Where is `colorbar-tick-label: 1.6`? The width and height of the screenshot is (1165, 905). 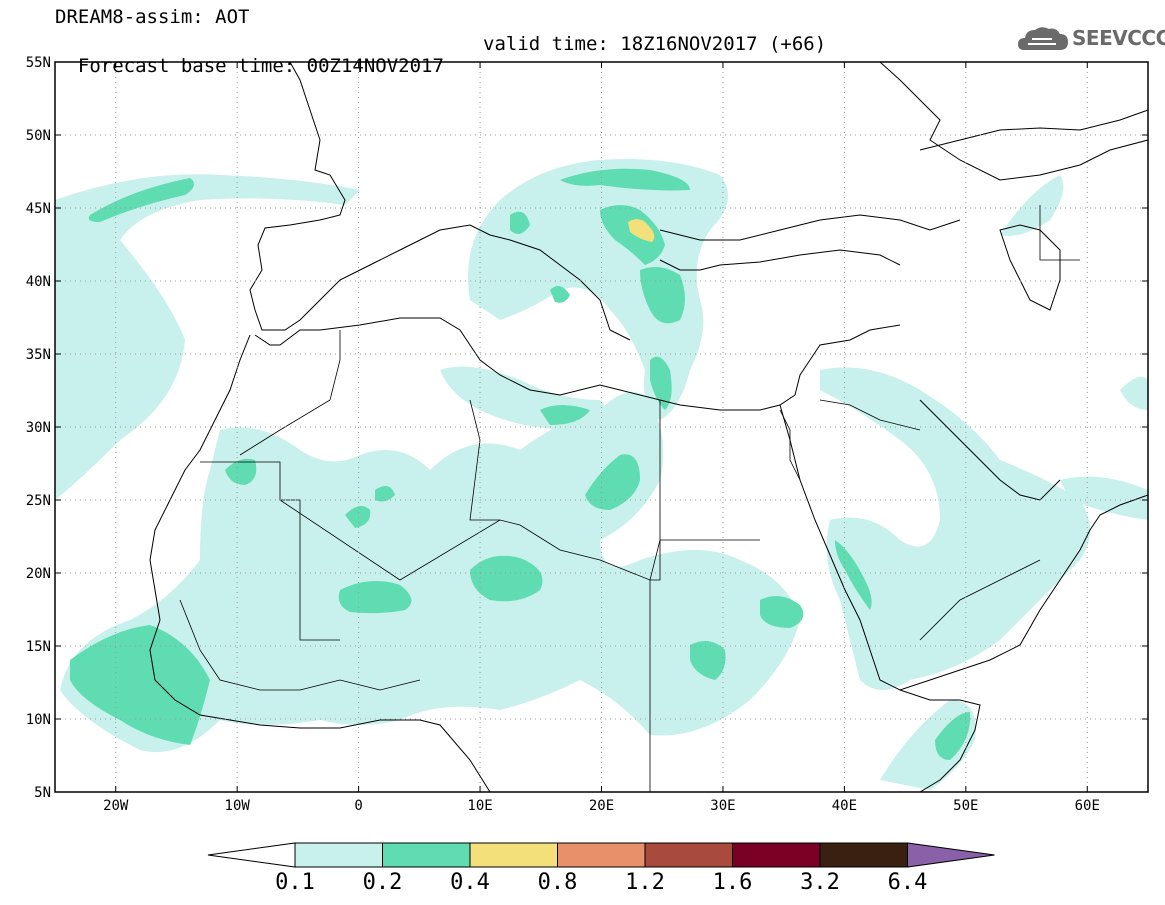
colorbar-tick-label: 1.6 is located at coordinates (732, 882).